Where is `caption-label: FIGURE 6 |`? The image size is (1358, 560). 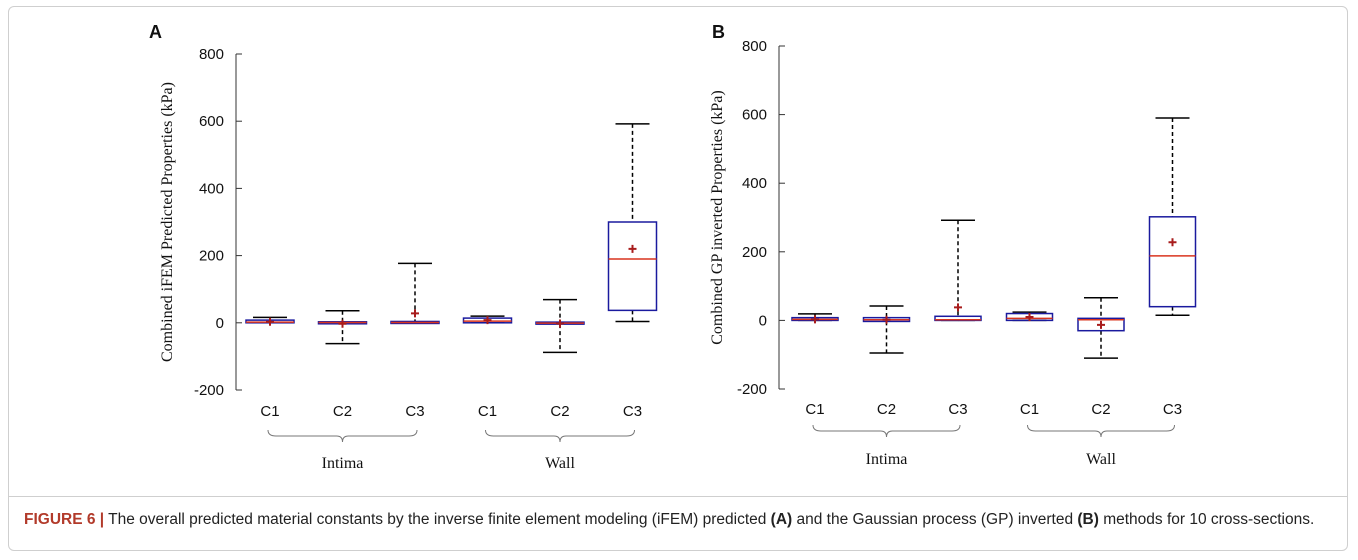
caption-label: FIGURE 6 | is located at coordinates (64, 519).